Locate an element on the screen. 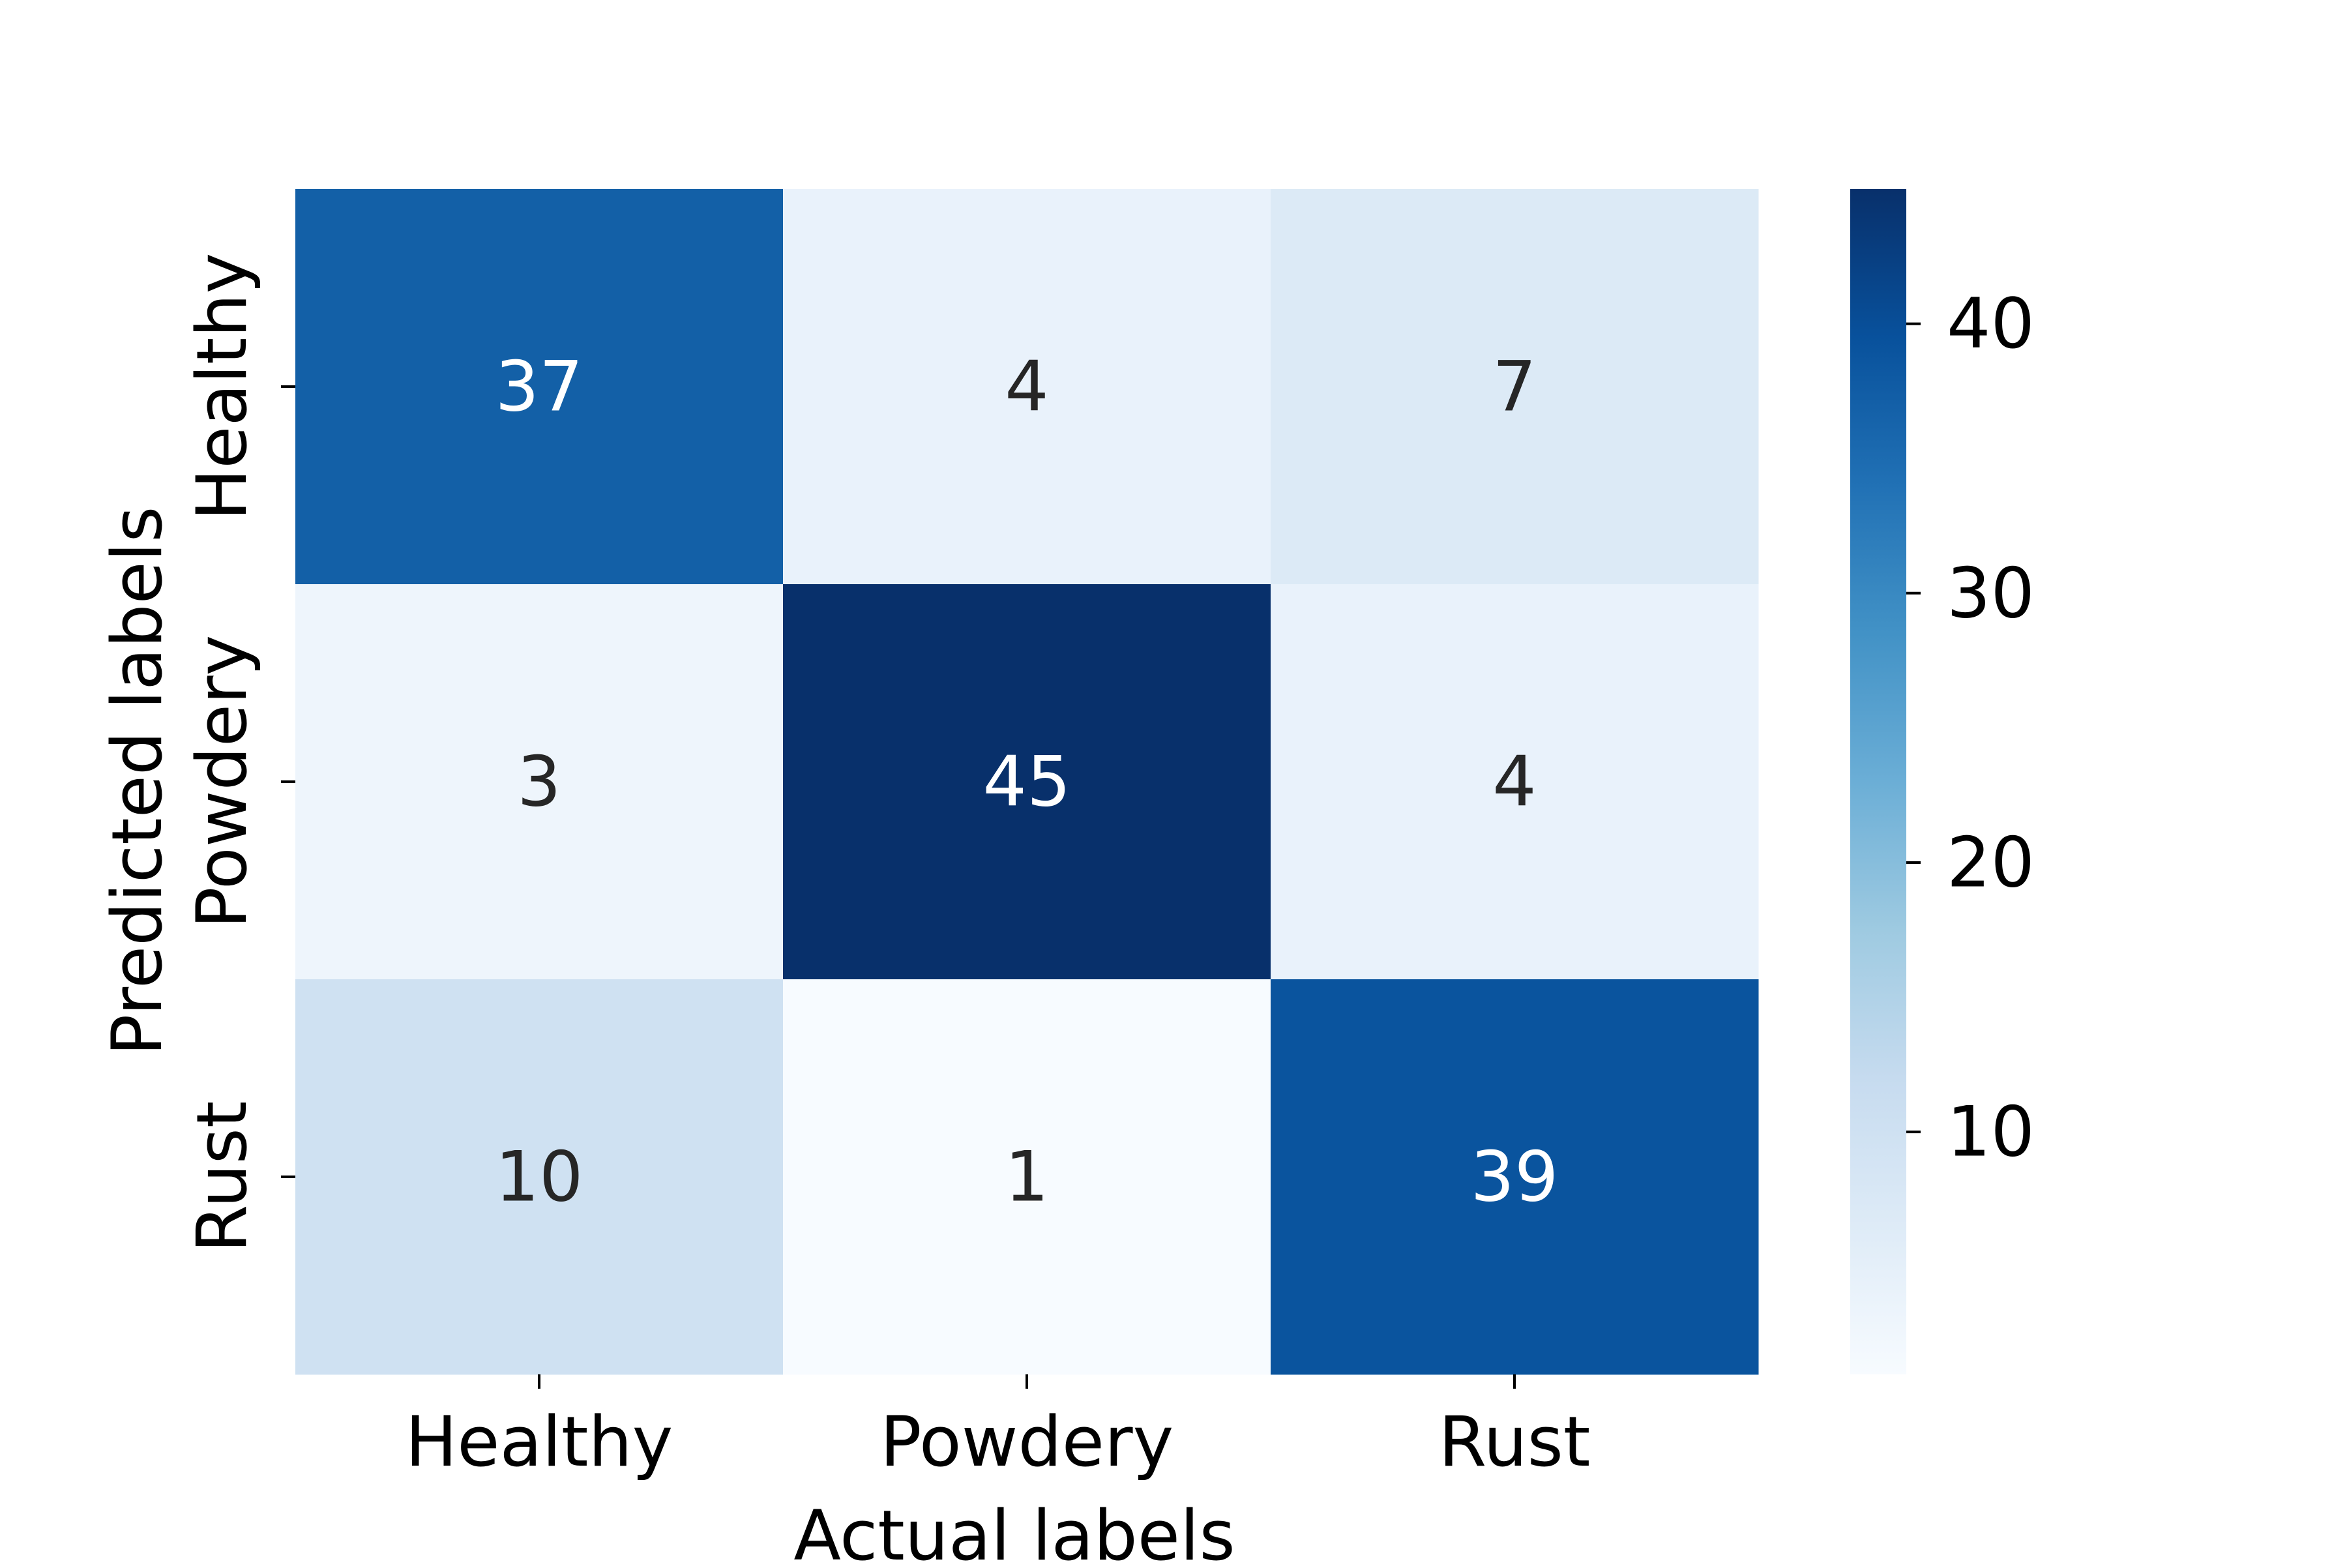  cell-value-2-2: 39 is located at coordinates (1515, 1177).